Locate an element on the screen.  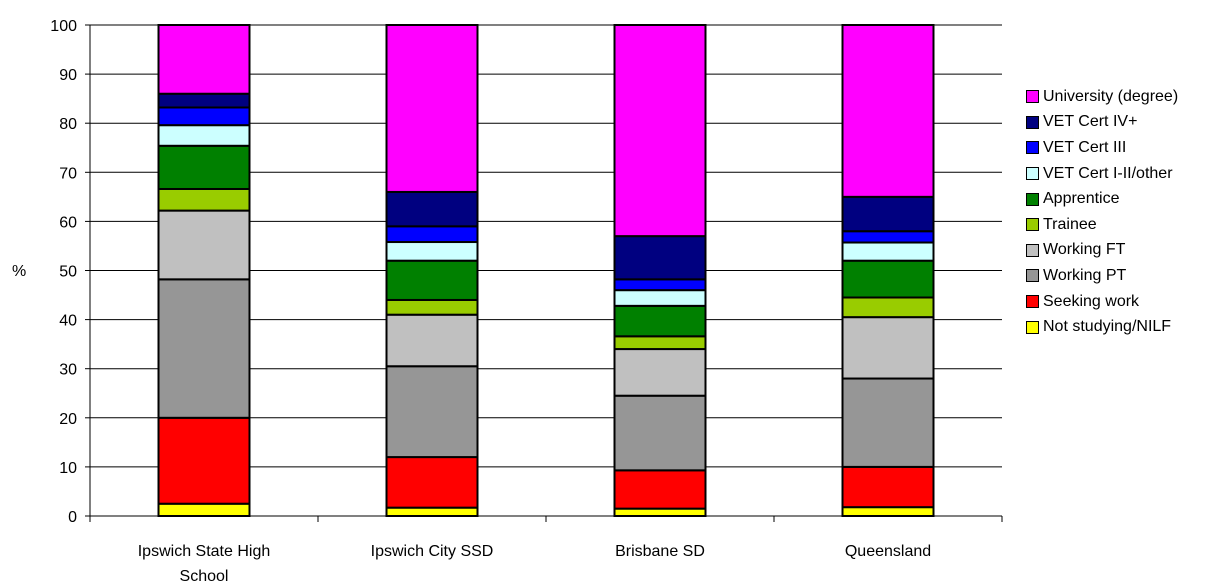
legend-label: Trainee is located at coordinates (1070, 224).